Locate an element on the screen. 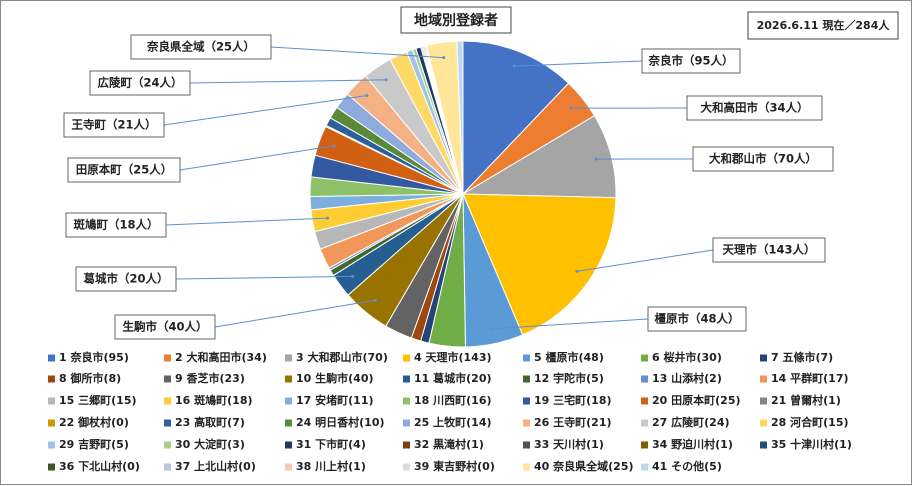 The height and width of the screenshot is (486, 913). legend-label: 16 斑鳩町(18) is located at coordinates (214, 400).